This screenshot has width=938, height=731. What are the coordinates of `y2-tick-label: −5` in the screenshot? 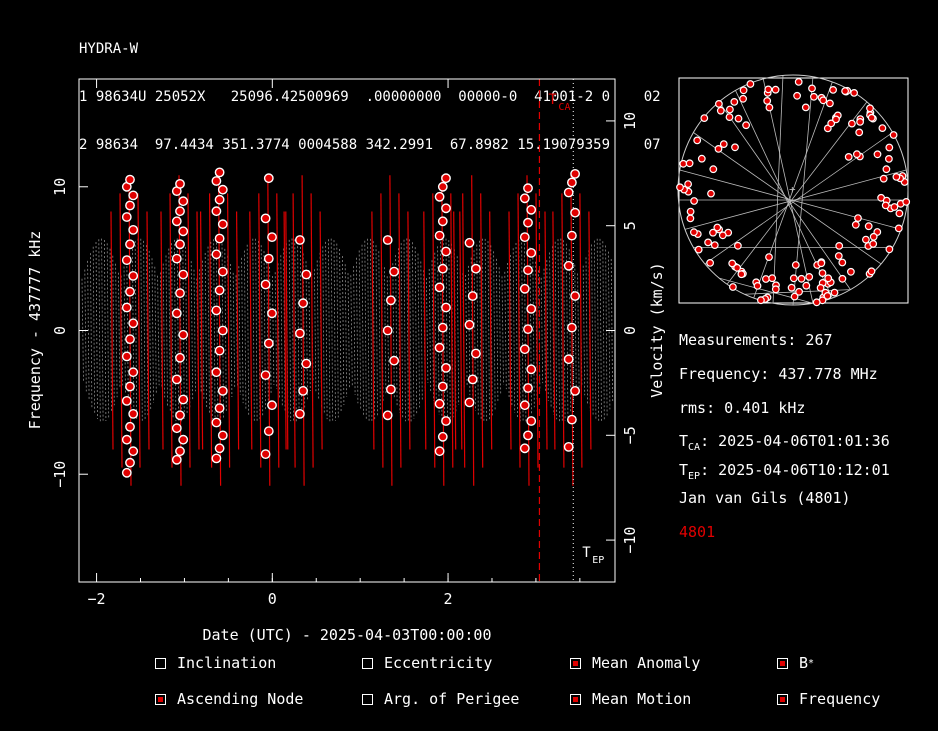 It's located at (630, 435).